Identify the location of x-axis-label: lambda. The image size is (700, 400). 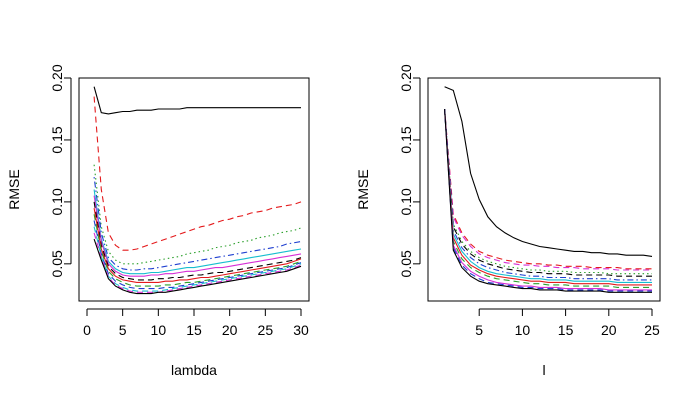
(194, 370).